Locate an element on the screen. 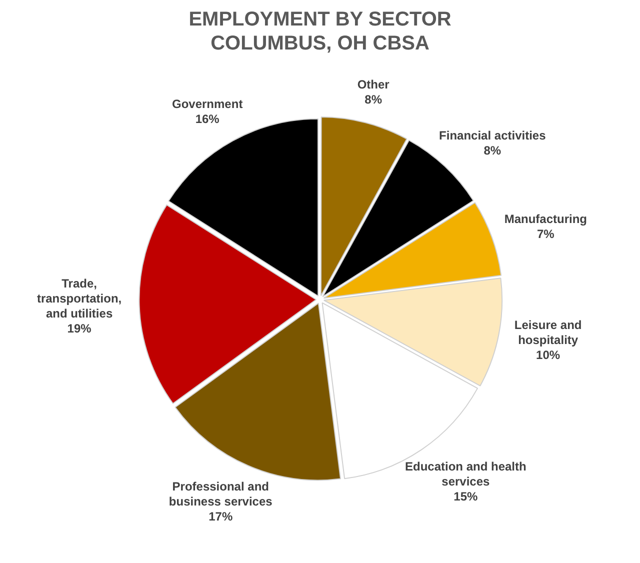  slice-label: Manufacturing is located at coordinates (545, 219).